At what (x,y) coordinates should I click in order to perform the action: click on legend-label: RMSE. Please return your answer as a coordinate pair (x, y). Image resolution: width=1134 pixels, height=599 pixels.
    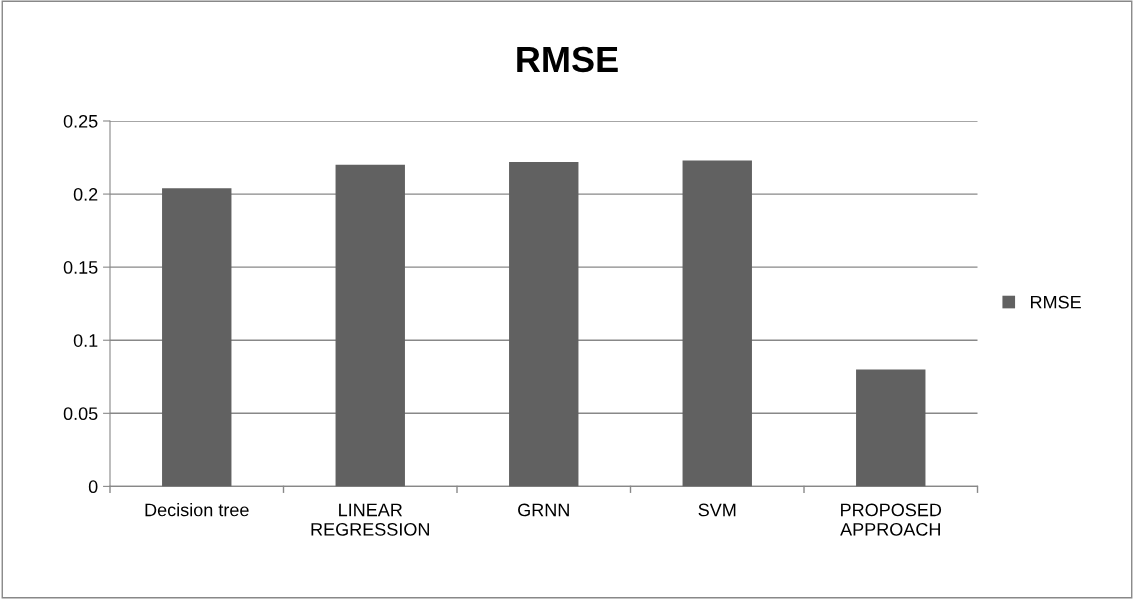
    Looking at the image, I should click on (1056, 302).